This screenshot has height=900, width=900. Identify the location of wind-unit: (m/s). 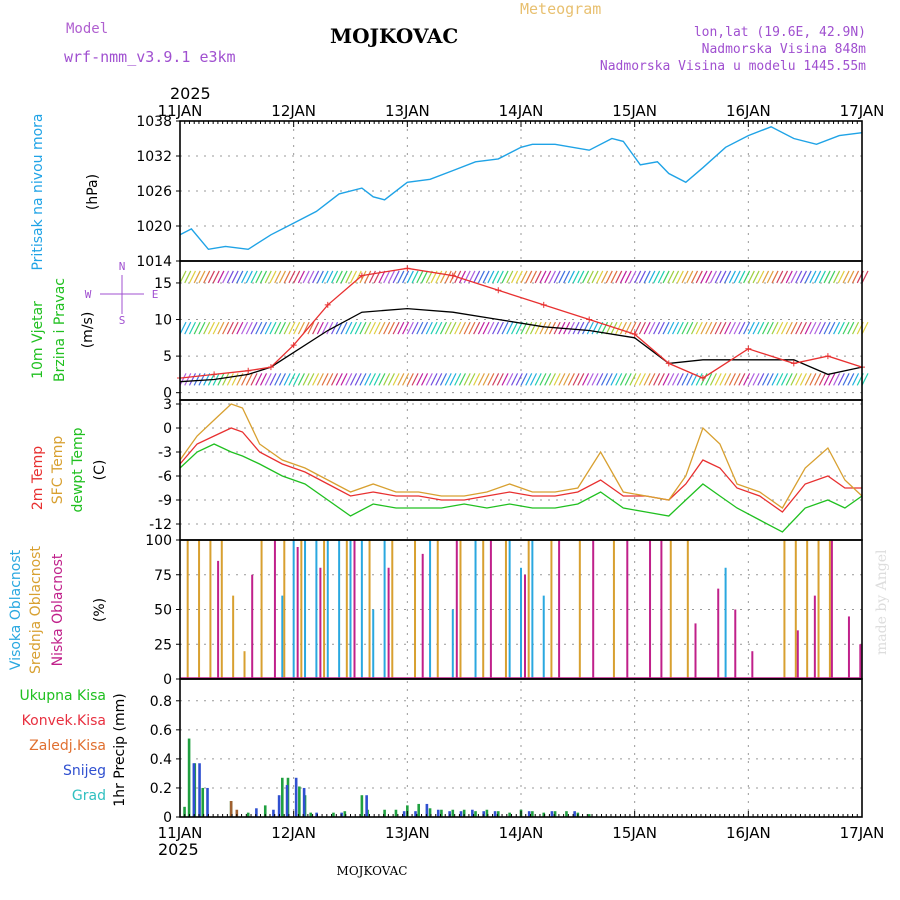
(88, 330).